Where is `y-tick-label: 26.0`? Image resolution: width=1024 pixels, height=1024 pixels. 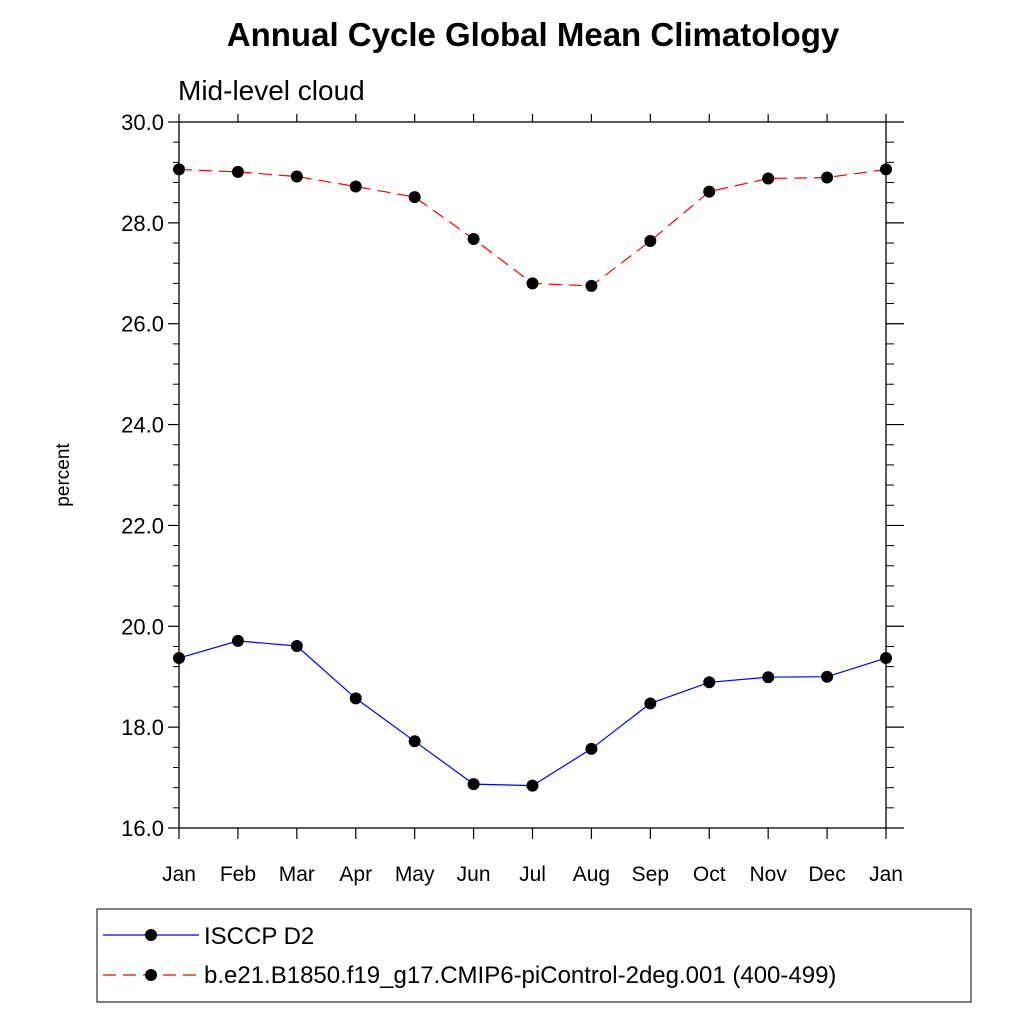 y-tick-label: 26.0 is located at coordinates (142, 324).